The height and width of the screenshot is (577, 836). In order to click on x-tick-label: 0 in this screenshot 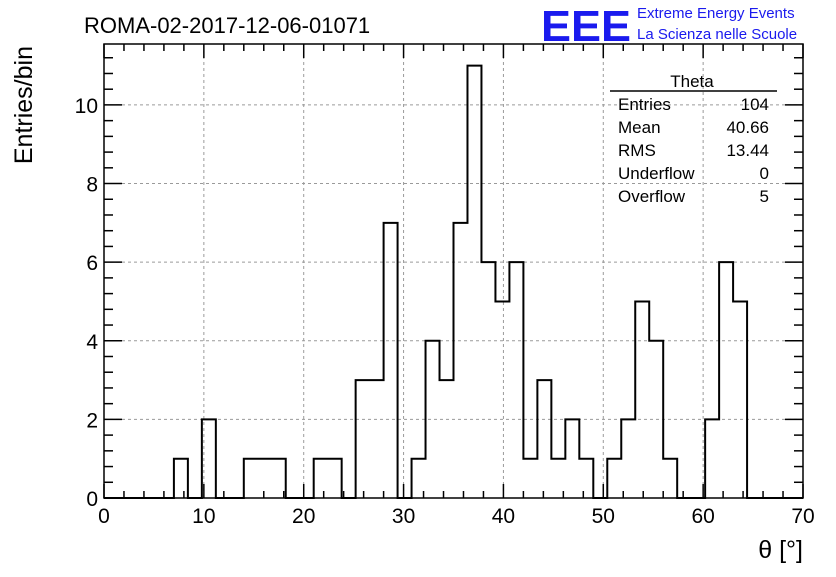, I will do `click(104, 516)`.